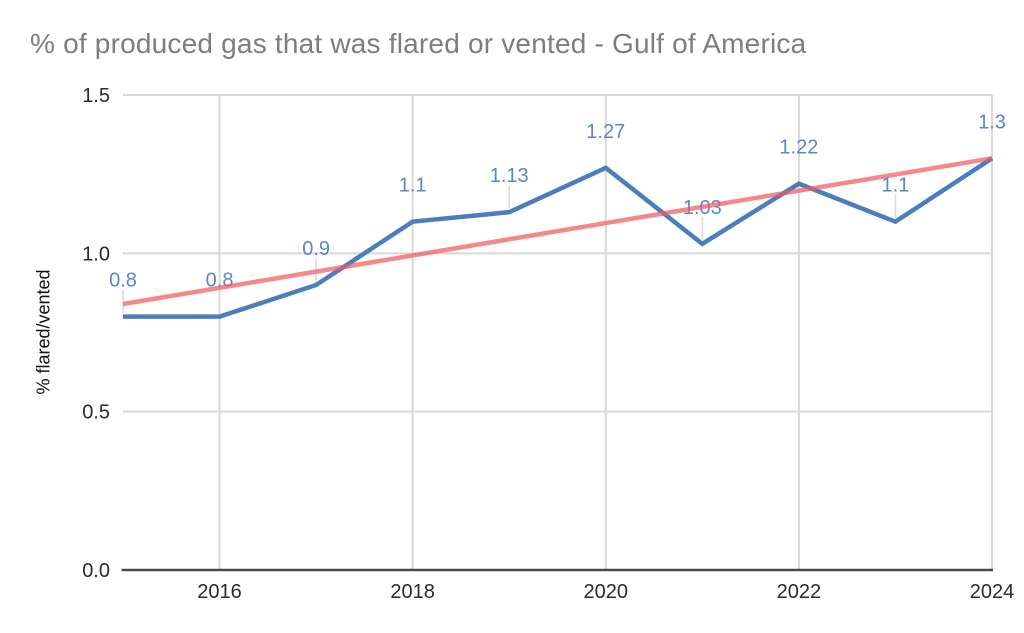  I want to click on data-label: 1.22, so click(798, 148).